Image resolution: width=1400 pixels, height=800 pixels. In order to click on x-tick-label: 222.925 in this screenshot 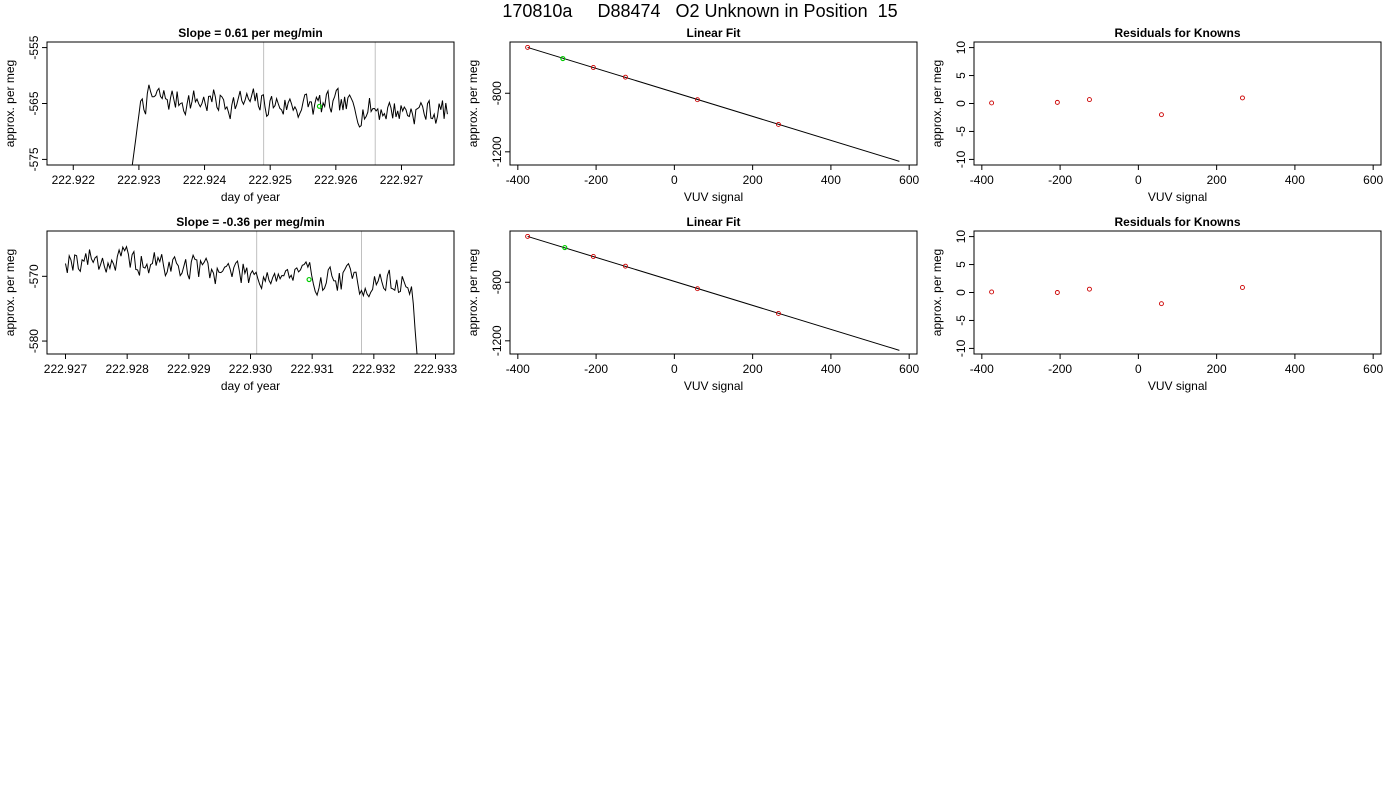, I will do `click(270, 180)`.